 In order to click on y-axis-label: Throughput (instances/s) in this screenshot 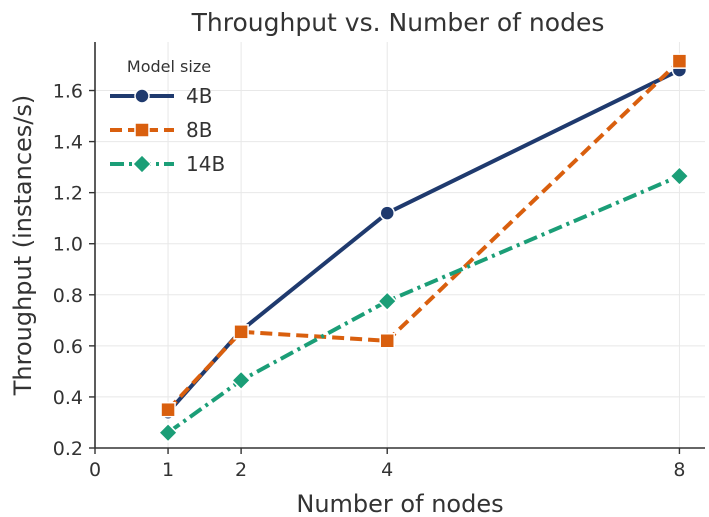, I will do `click(23, 246)`.